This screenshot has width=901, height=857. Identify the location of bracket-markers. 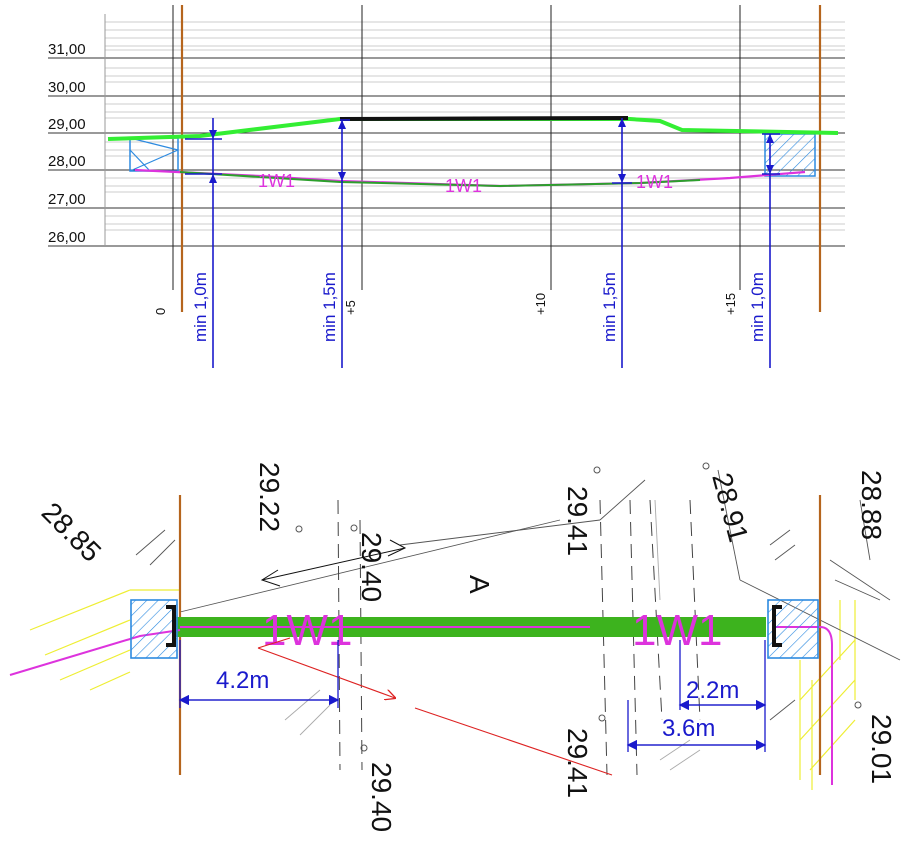
(474, 626).